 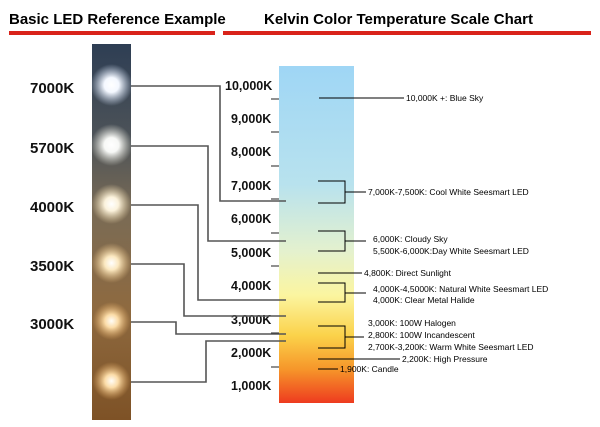 What do you see at coordinates (111, 321) in the screenshot?
I see `led-3000k` at bounding box center [111, 321].